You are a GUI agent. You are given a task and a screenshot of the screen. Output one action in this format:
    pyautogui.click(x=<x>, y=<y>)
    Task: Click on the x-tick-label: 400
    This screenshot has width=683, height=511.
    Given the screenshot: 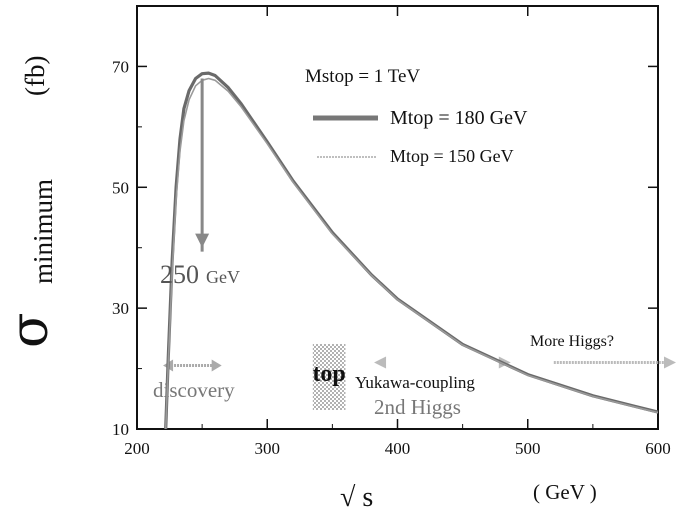 What is the action you would take?
    pyautogui.click(x=398, y=448)
    